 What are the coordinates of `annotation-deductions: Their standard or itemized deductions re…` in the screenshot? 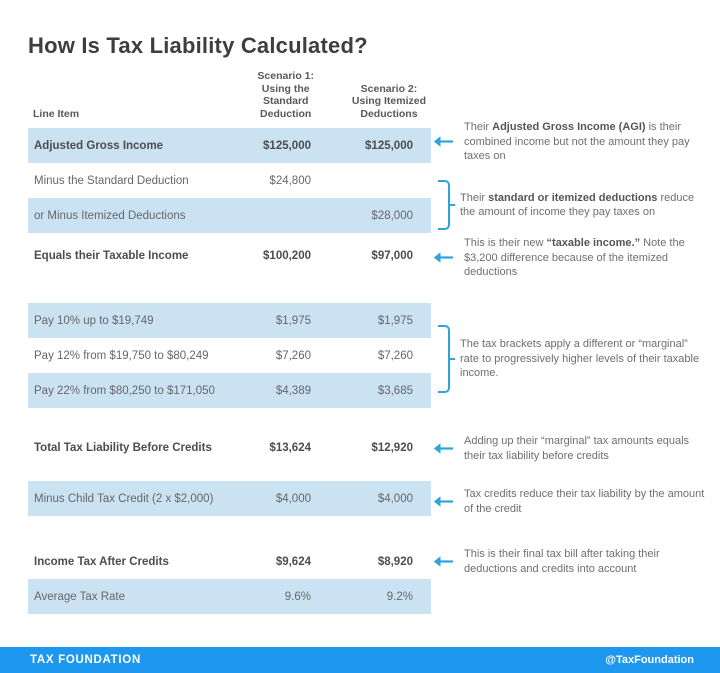 It's located at (571, 205).